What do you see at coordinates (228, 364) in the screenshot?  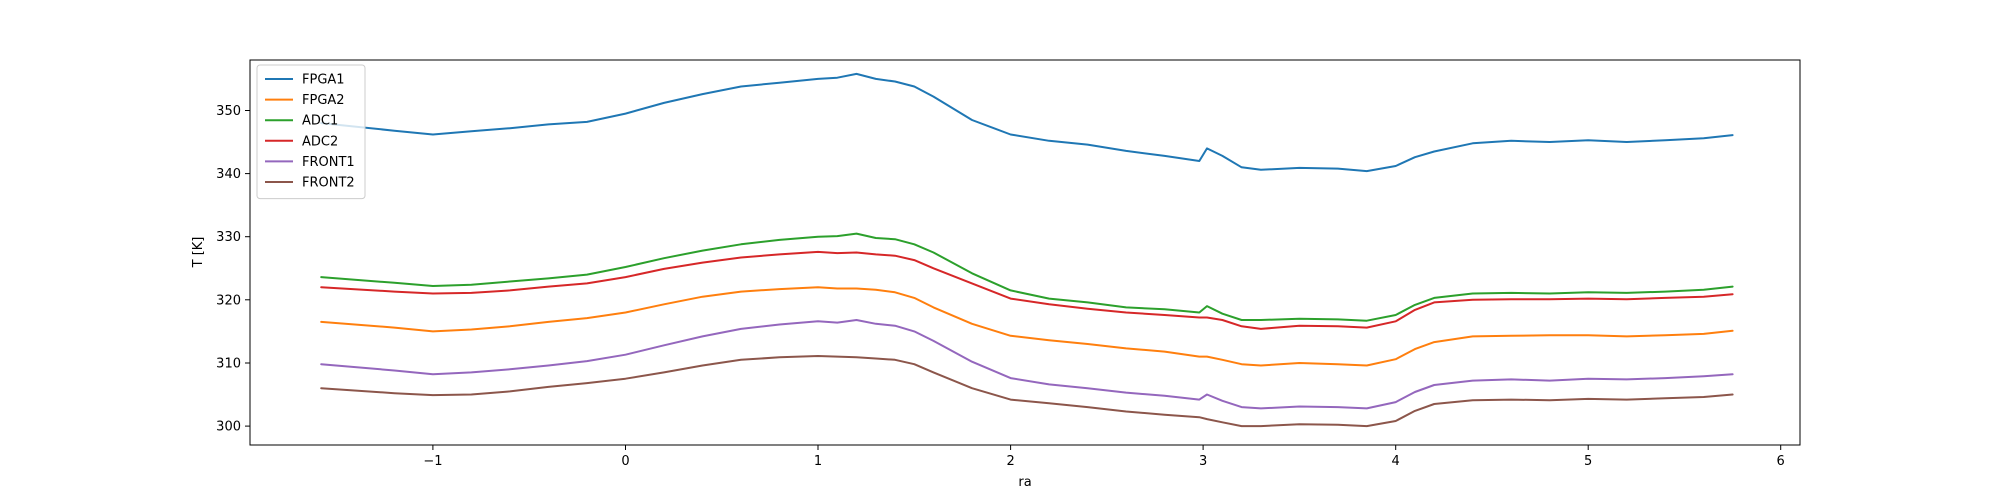 I see `y-tick-label: 310` at bounding box center [228, 364].